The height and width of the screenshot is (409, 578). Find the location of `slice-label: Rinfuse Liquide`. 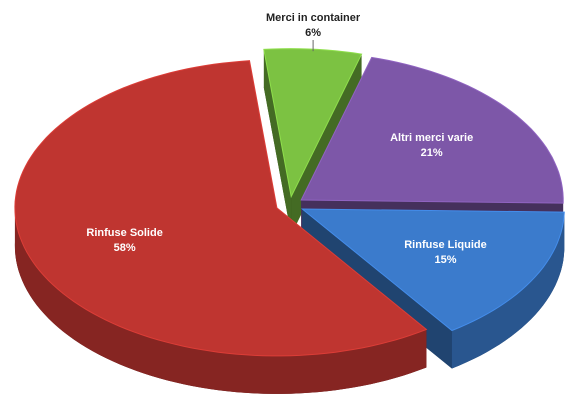

slice-label: Rinfuse Liquide is located at coordinates (445, 245).